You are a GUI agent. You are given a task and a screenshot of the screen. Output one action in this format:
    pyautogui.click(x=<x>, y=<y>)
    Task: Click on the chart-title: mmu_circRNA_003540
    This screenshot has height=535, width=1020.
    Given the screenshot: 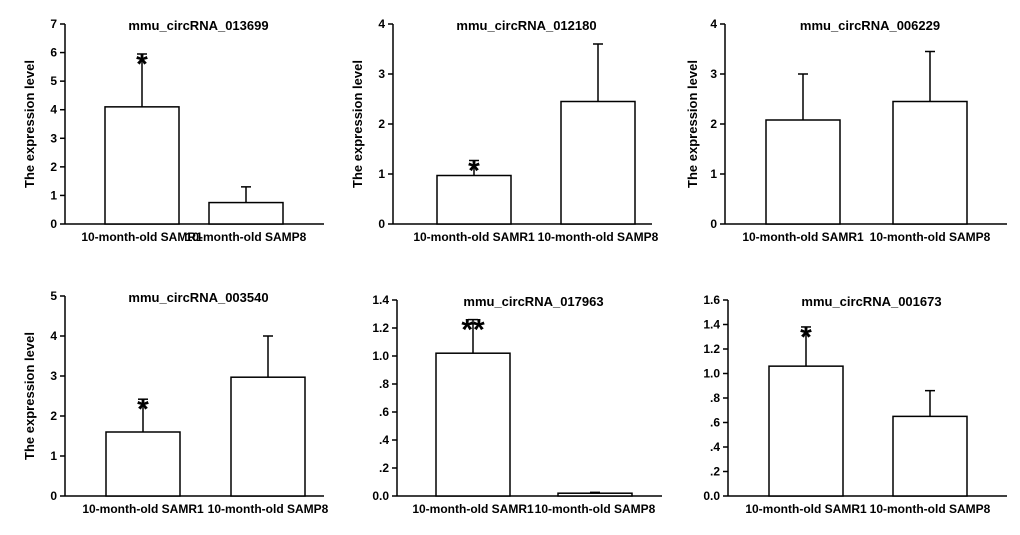 What is the action you would take?
    pyautogui.click(x=198, y=297)
    